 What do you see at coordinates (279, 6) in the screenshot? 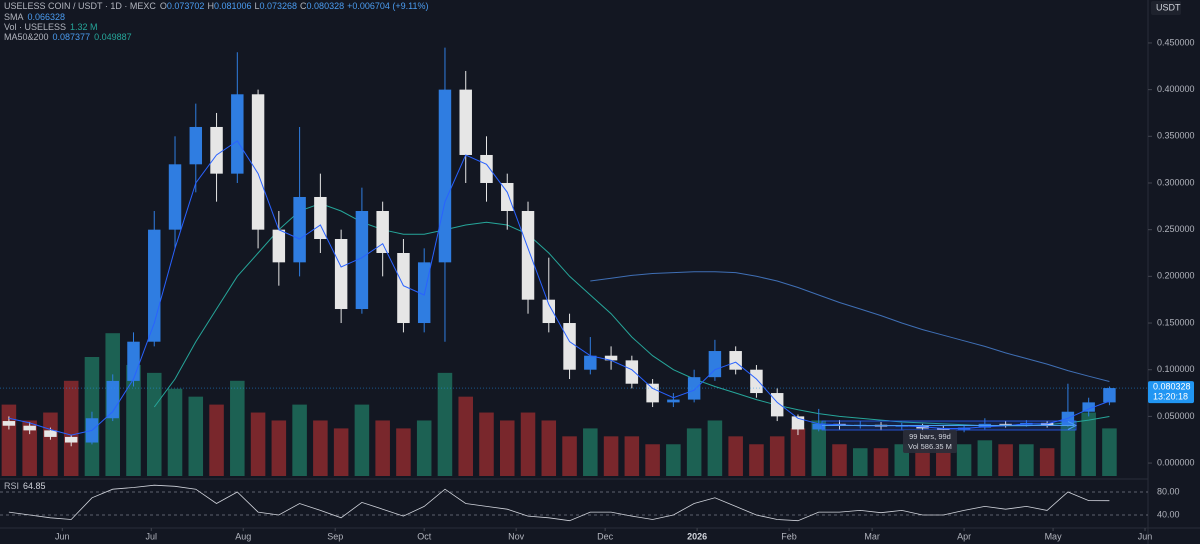
I see `ohlc-value: 0.073268` at bounding box center [279, 6].